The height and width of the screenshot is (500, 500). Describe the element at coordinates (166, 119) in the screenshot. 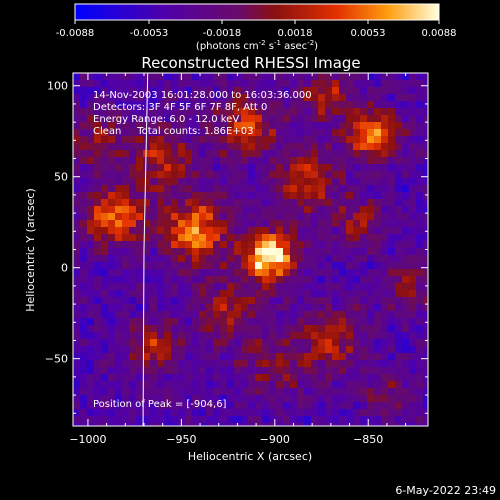

I see `annotation-energy-range: Energy Range: 6.0 - 12.0 keV` at that location.